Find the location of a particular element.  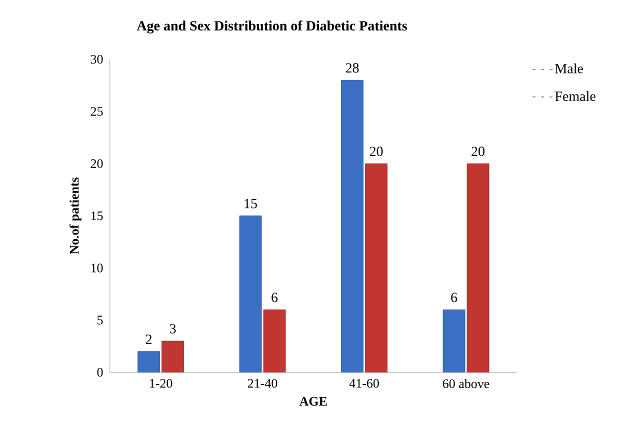

y-tick-label: 25 is located at coordinates (96, 111).